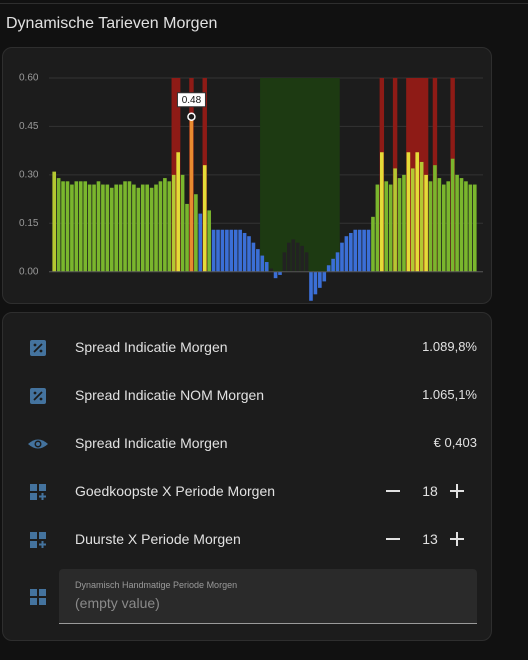 The image size is (528, 660). What do you see at coordinates (158, 539) in the screenshot?
I see `entity-name: Duurste X Periode Morgen` at bounding box center [158, 539].